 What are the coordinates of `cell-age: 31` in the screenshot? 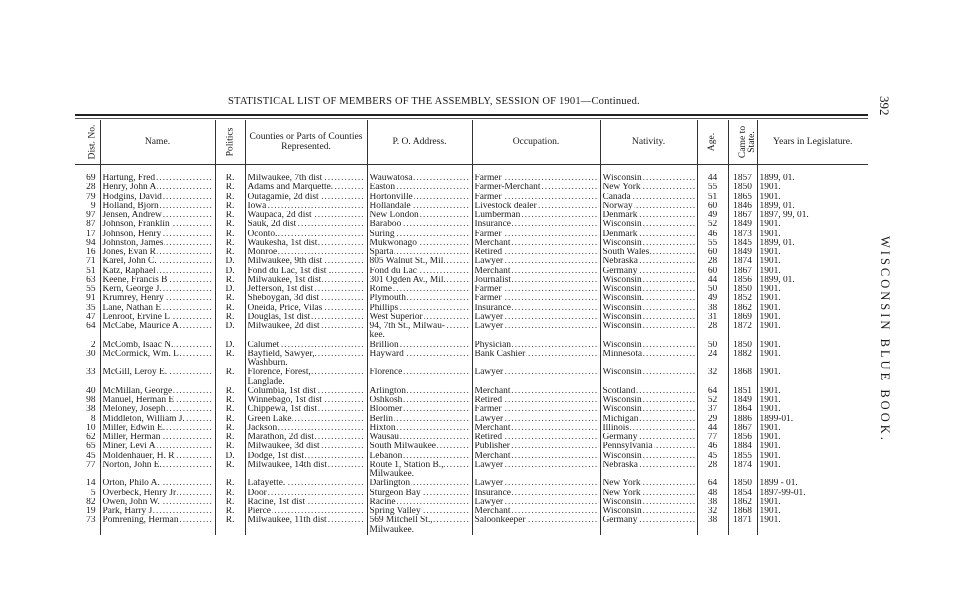 It's located at (712, 317).